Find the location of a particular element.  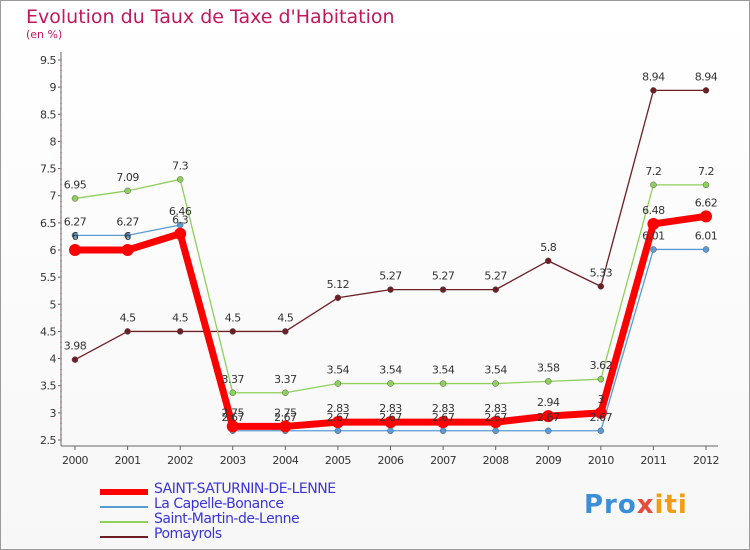

legend-label: Pomayrols is located at coordinates (188, 534).